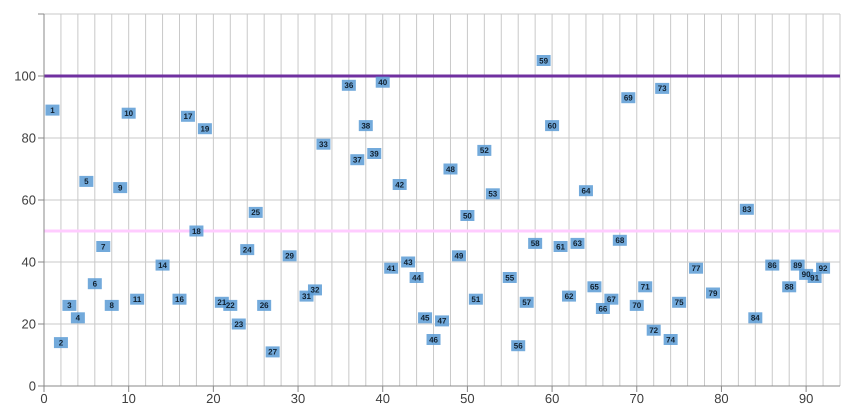 The height and width of the screenshot is (416, 844). I want to click on annotation: 88, so click(789, 287).